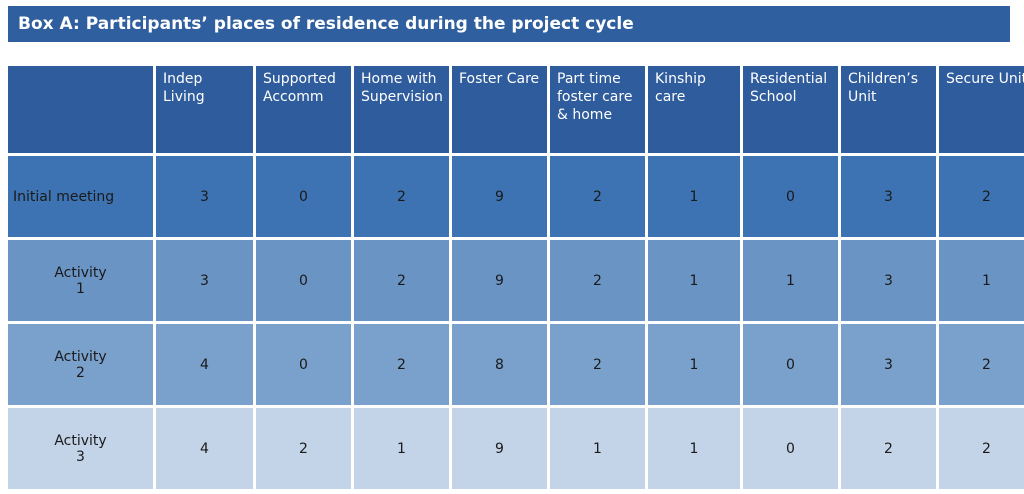 The height and width of the screenshot is (494, 1024). I want to click on column-header: Residential School, so click(790, 109).